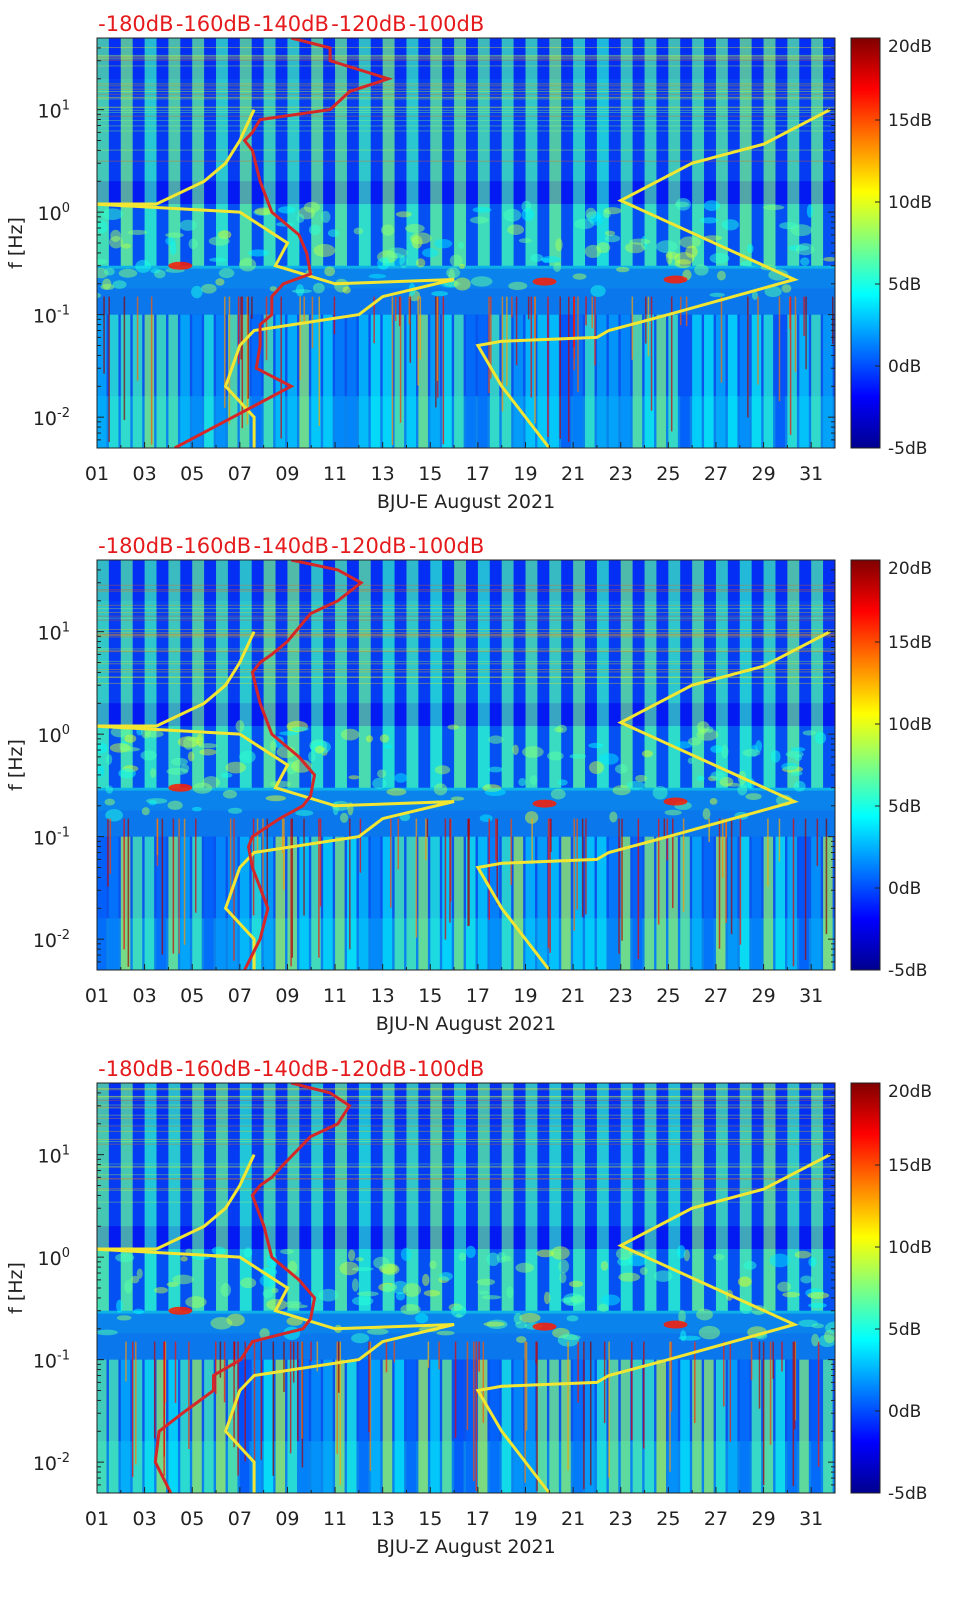 This screenshot has width=962, height=1599. Describe the element at coordinates (16, 1288) in the screenshot. I see `y-axis-label: f [Hz]` at that location.